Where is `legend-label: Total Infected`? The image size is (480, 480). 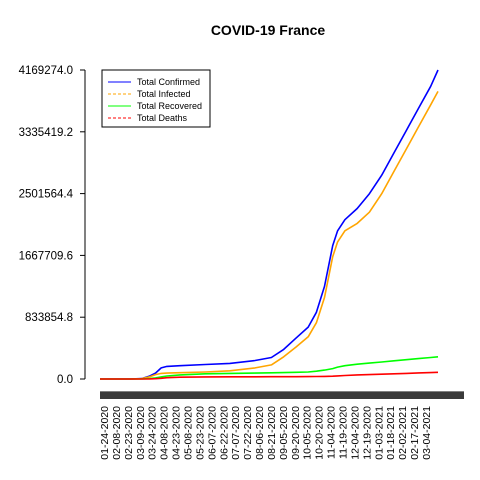
legend-label: Total Infected is located at coordinates (164, 94).